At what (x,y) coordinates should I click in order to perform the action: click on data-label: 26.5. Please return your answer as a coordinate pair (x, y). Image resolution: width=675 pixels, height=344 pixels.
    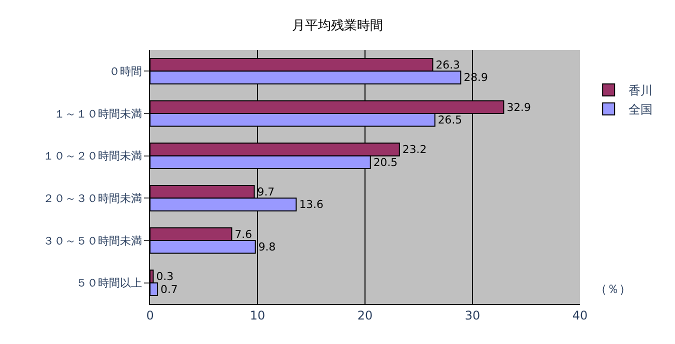
    Looking at the image, I should click on (450, 119).